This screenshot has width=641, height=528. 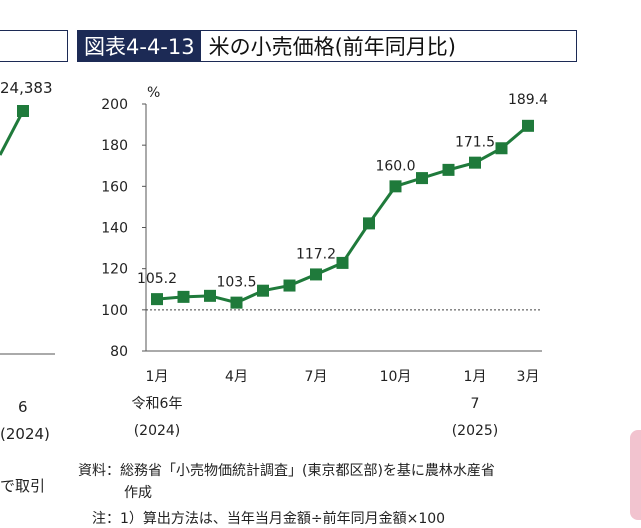 I want to click on data-label-0: 105.2, so click(x=157, y=279).